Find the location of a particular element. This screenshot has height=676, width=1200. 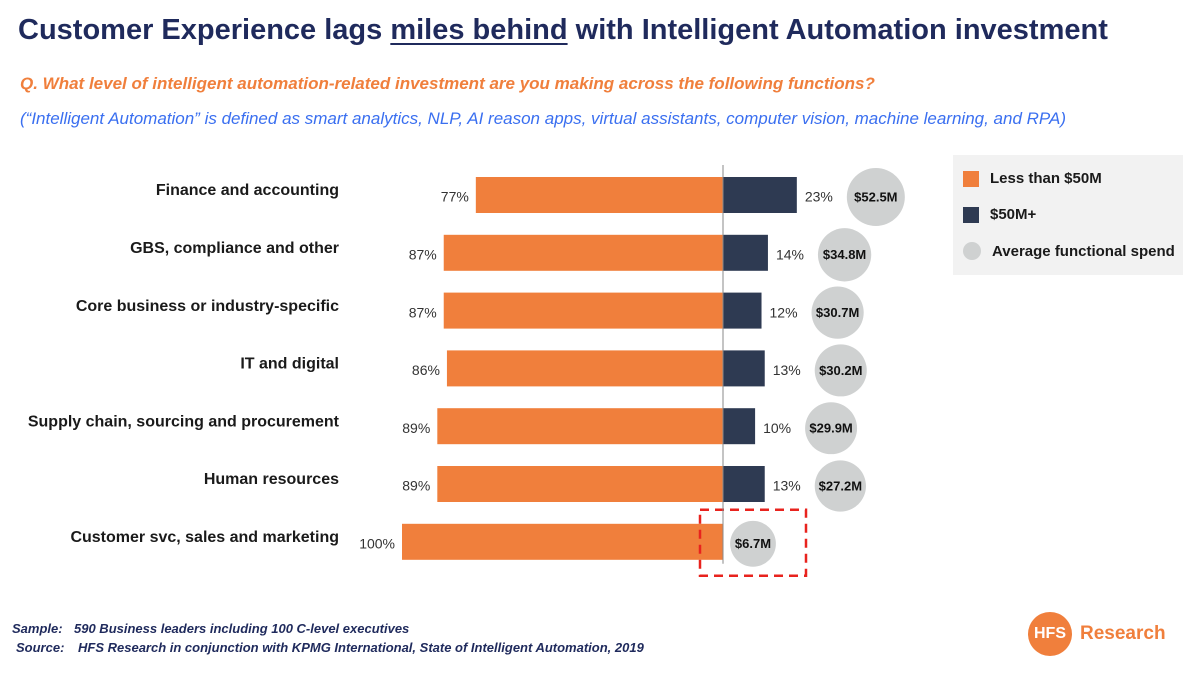

category-label: IT and digital is located at coordinates (289, 364).